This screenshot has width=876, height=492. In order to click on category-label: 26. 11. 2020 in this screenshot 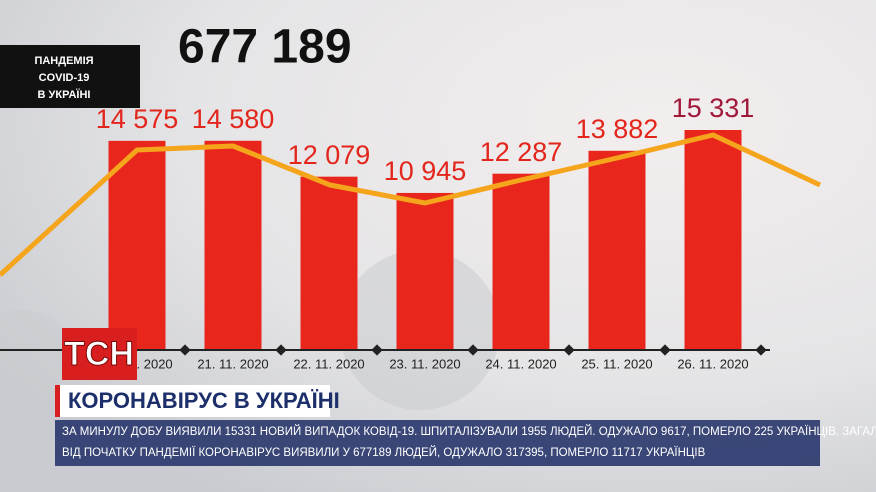, I will do `click(712, 363)`.